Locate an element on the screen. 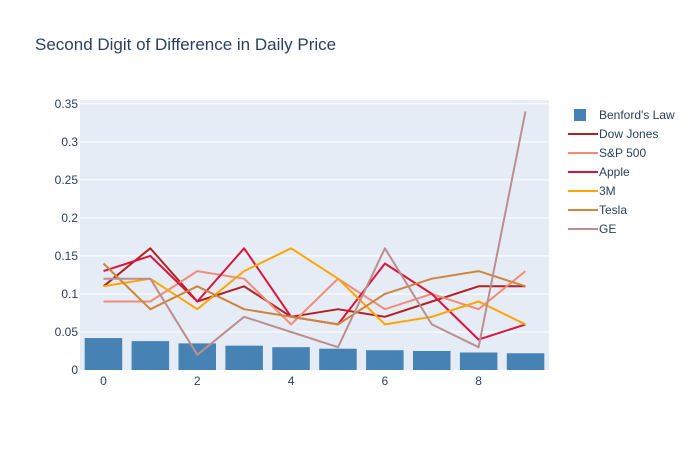  benford-bars is located at coordinates (314, 354).